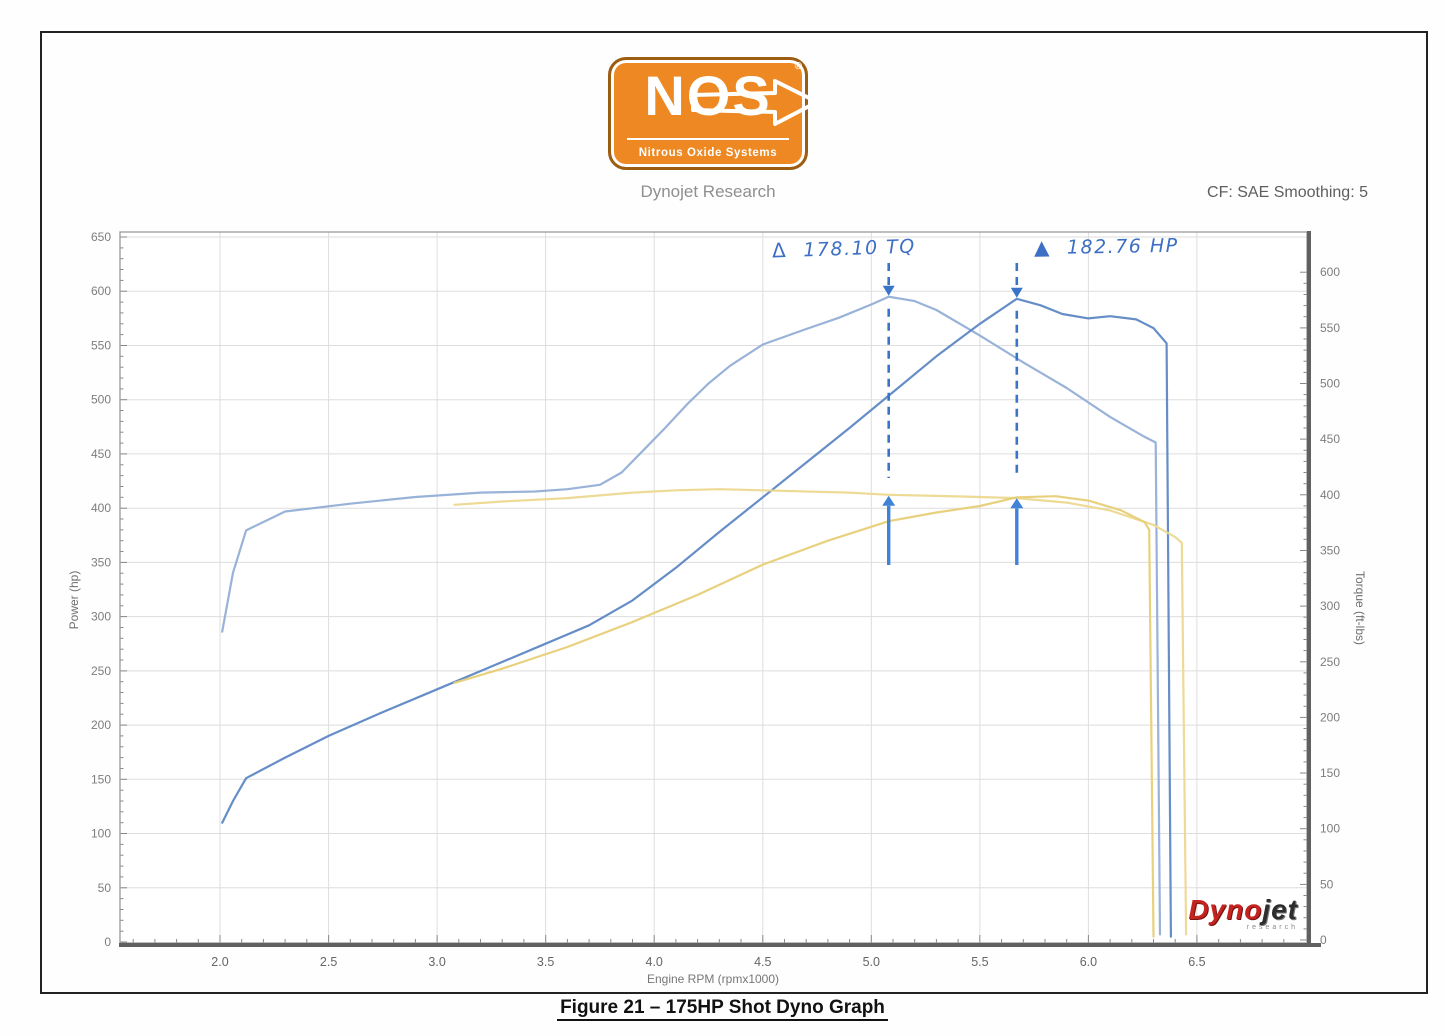 The width and height of the screenshot is (1445, 1036). I want to click on nos-logo: NOS ® Nitrous Oxide Systems, so click(713, 113).